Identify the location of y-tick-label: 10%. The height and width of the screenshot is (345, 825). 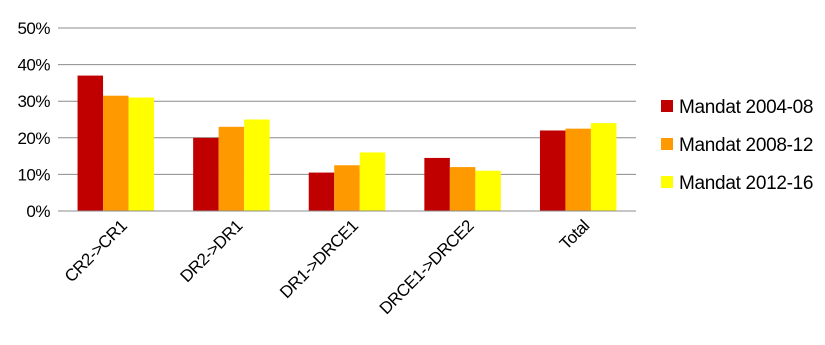
(33, 174).